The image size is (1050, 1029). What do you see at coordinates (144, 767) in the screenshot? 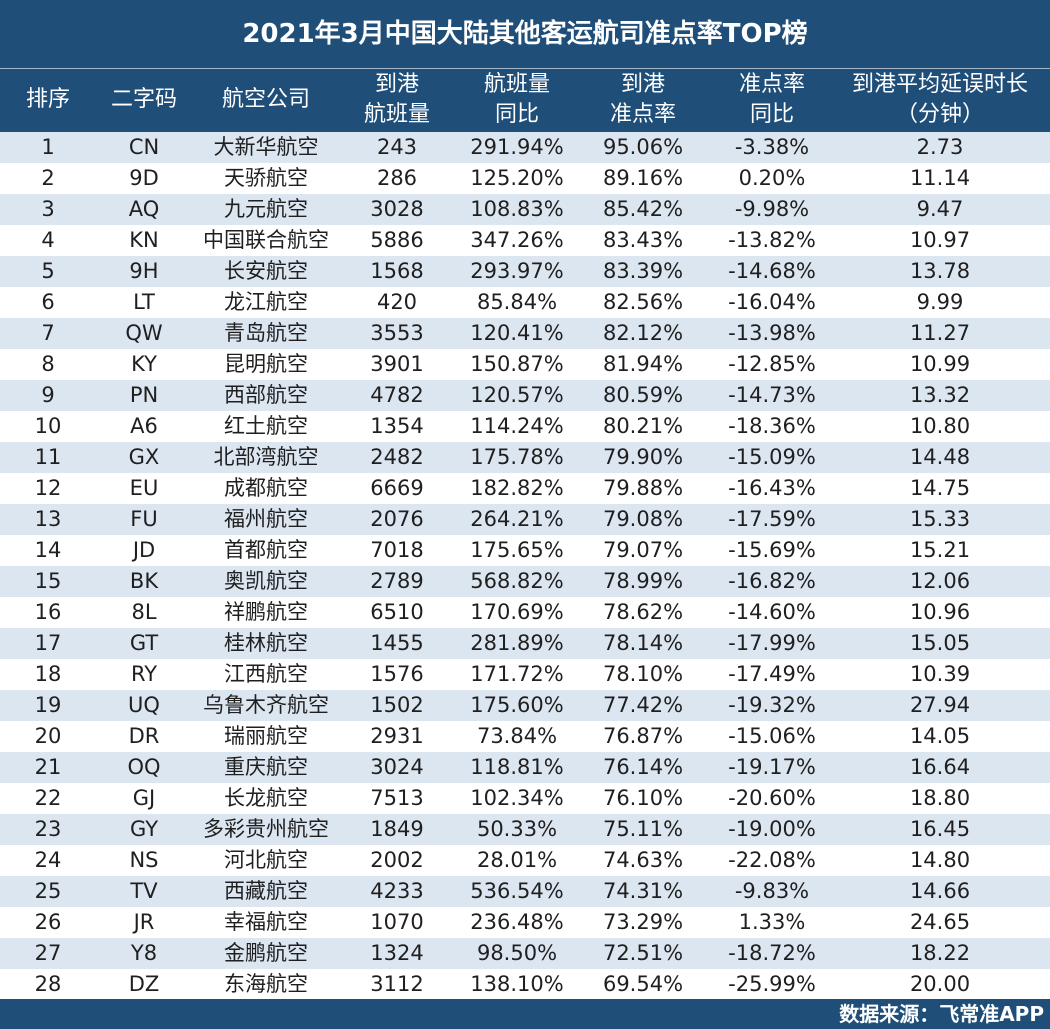
I see `cell-code: OQ` at bounding box center [144, 767].